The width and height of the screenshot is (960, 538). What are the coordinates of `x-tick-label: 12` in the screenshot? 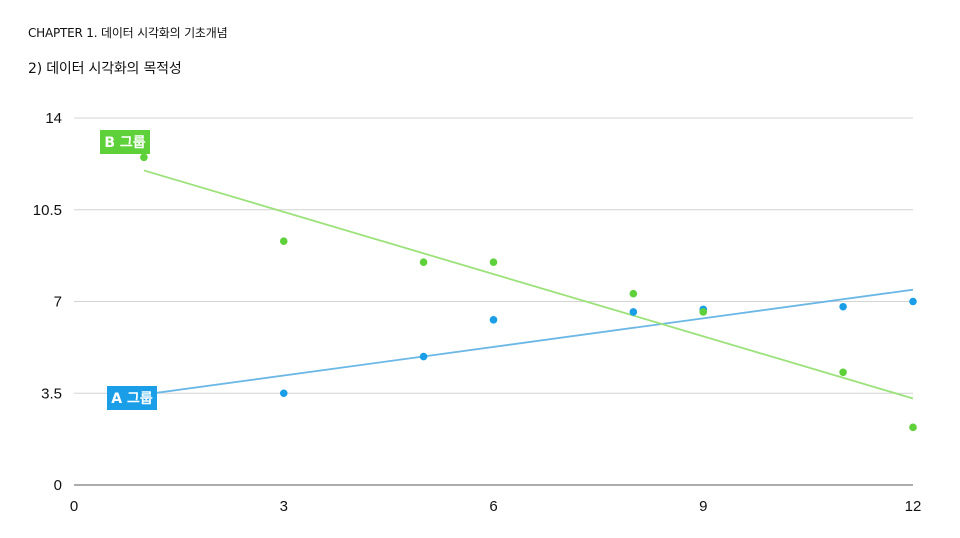 It's located at (913, 506).